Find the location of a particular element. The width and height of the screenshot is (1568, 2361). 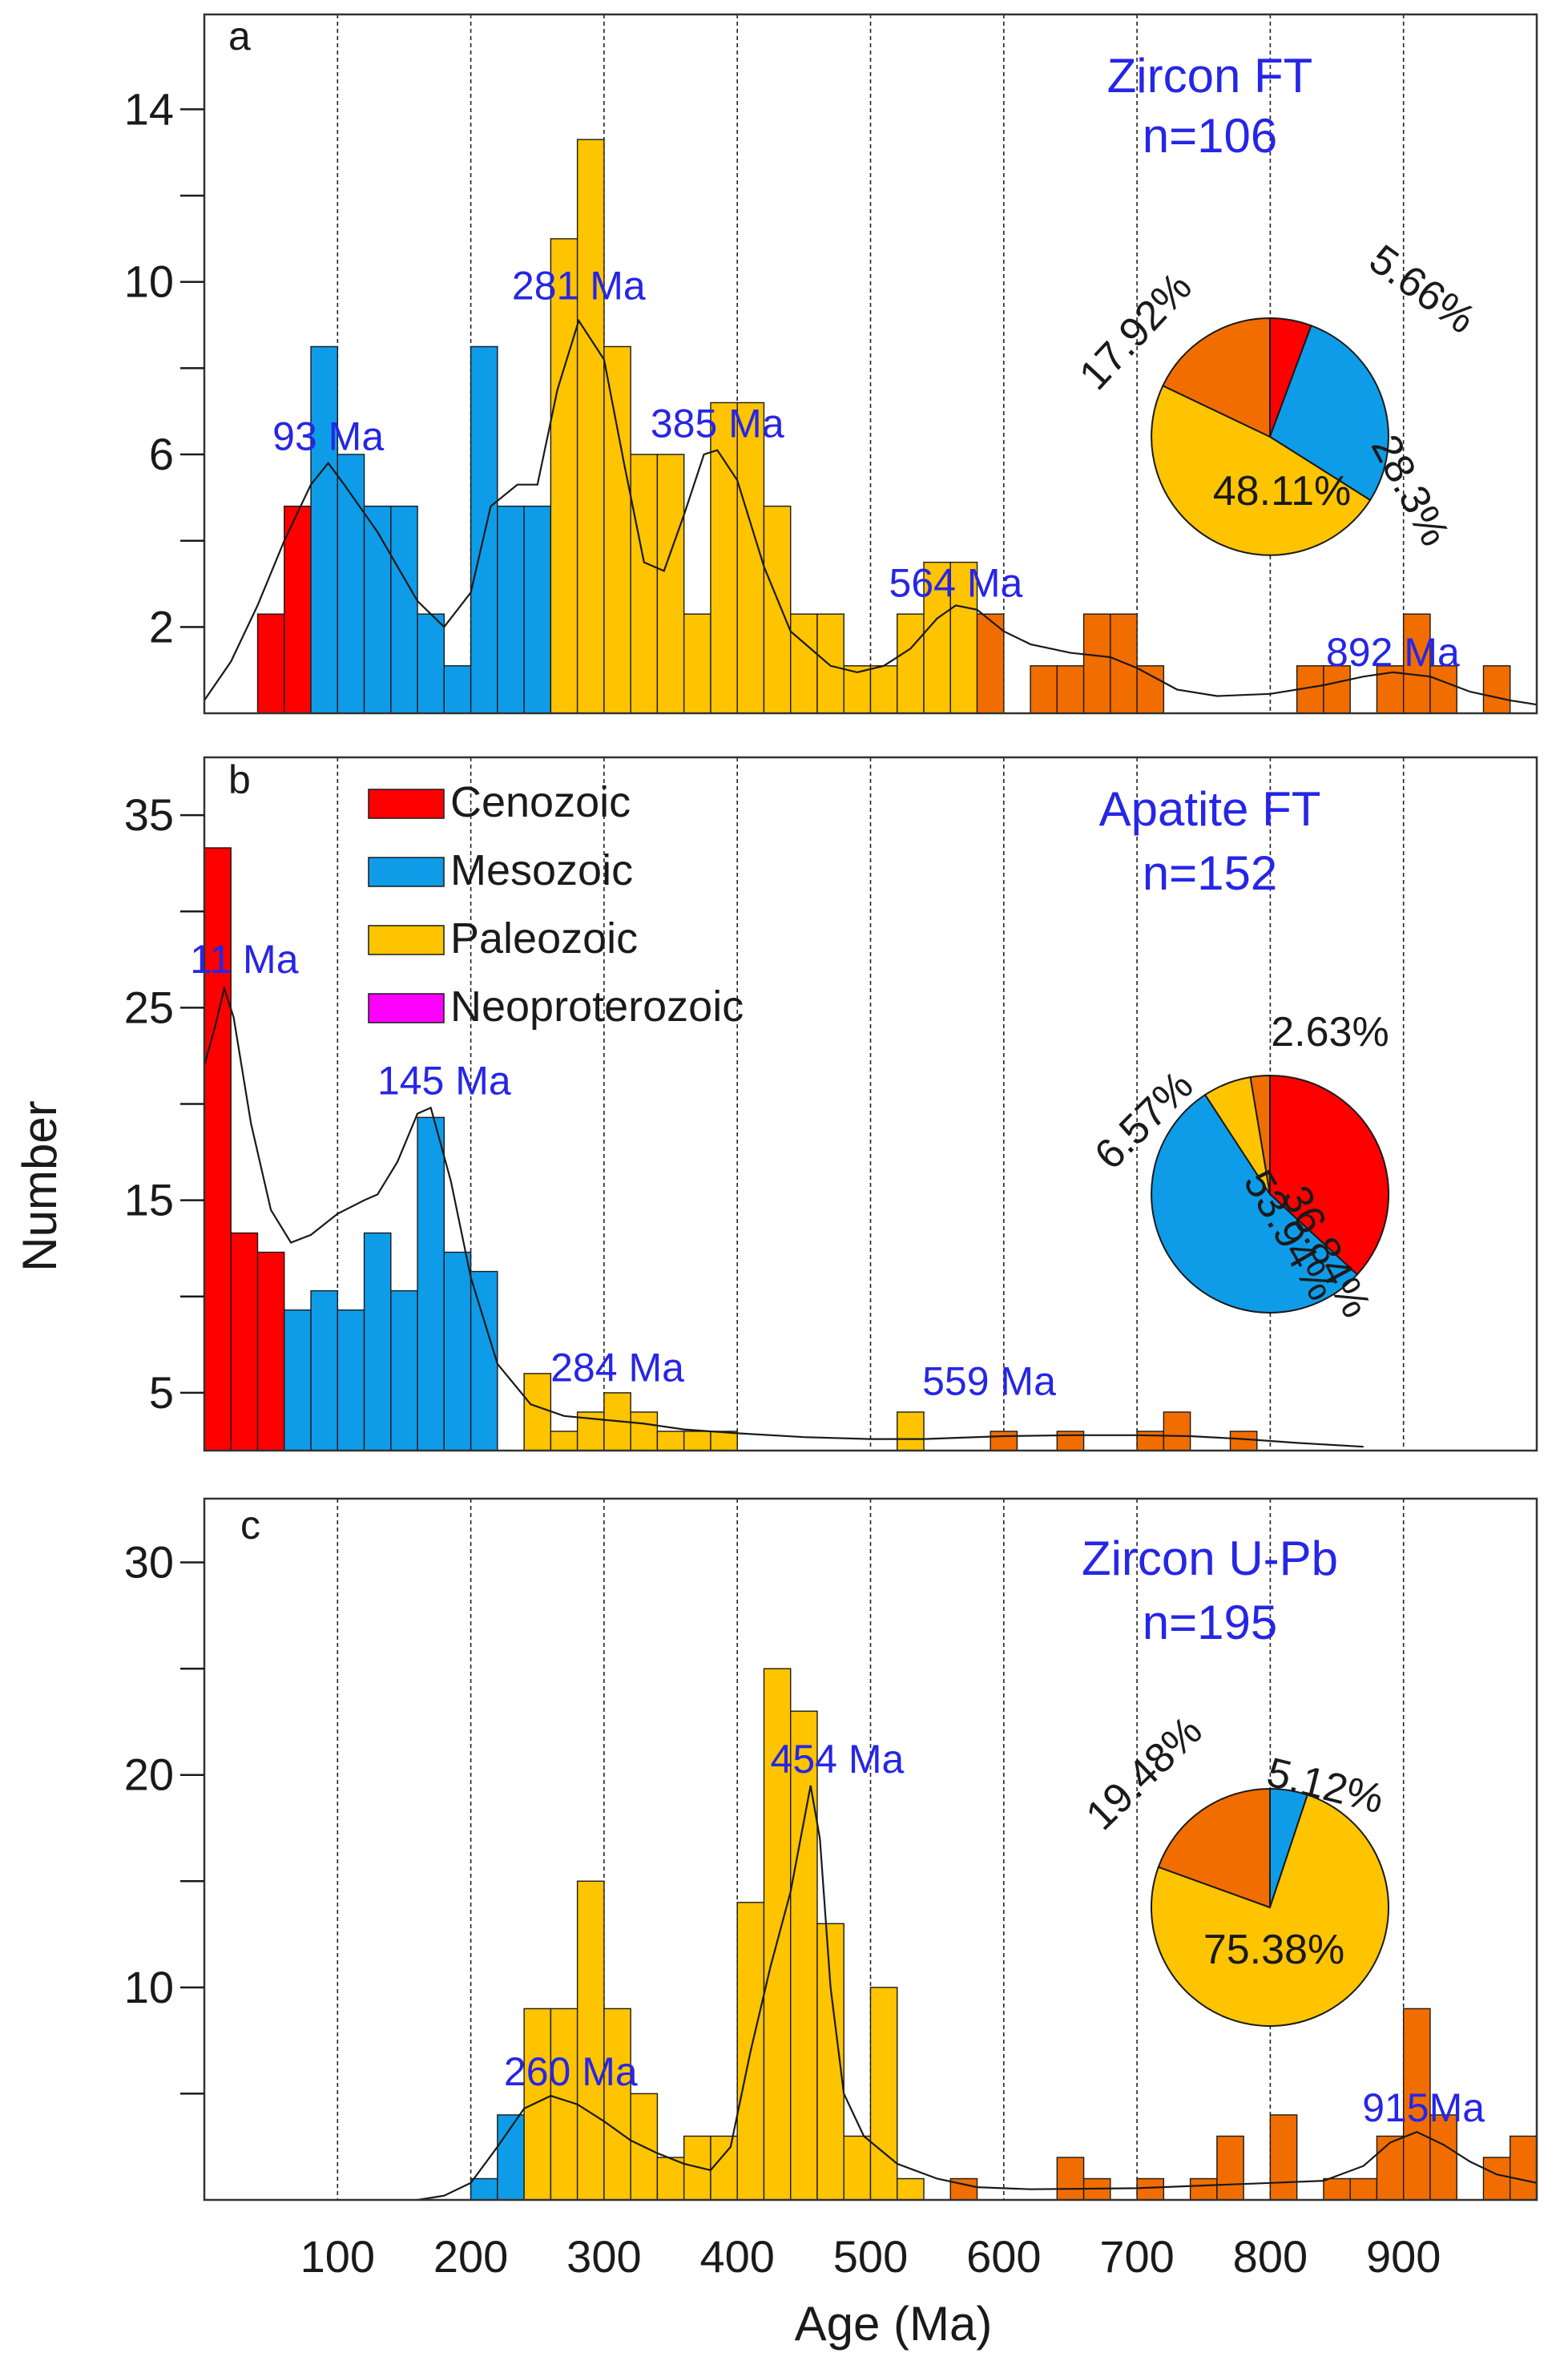

y-tick-label: 35 is located at coordinates (149, 814).